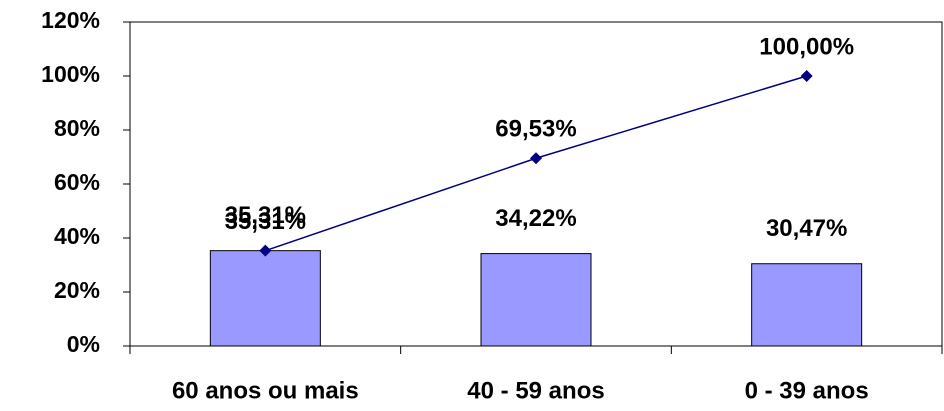 The width and height of the screenshot is (944, 411). Describe the element at coordinates (806, 228) in the screenshot. I see `data-label: 30,47%` at that location.